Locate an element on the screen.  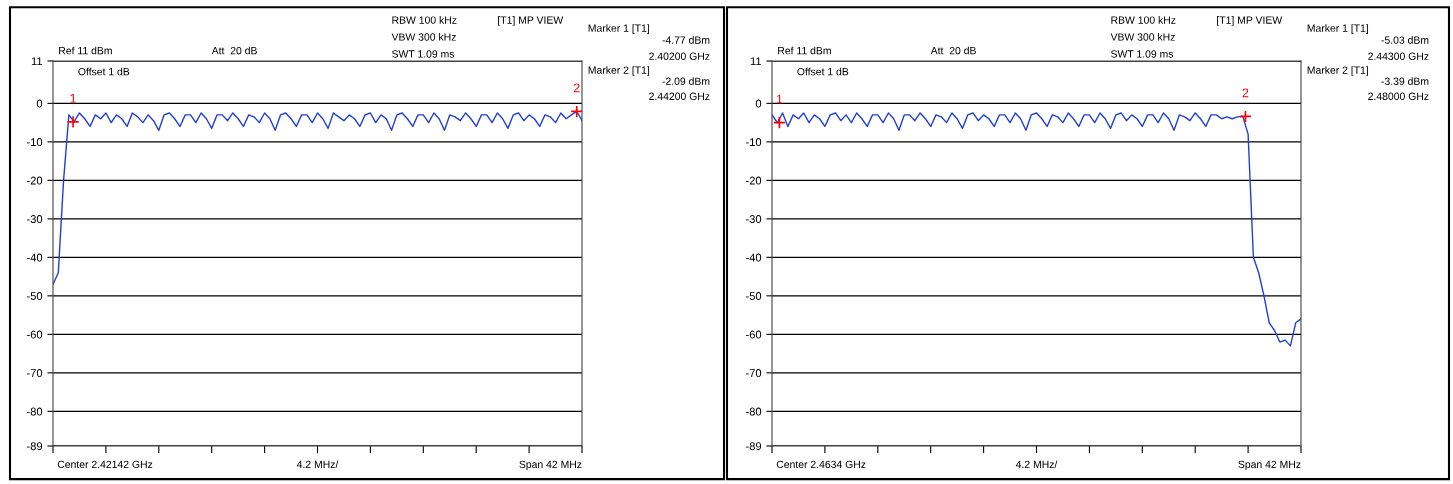
text: 2.44300 GHz is located at coordinates (1398, 56).